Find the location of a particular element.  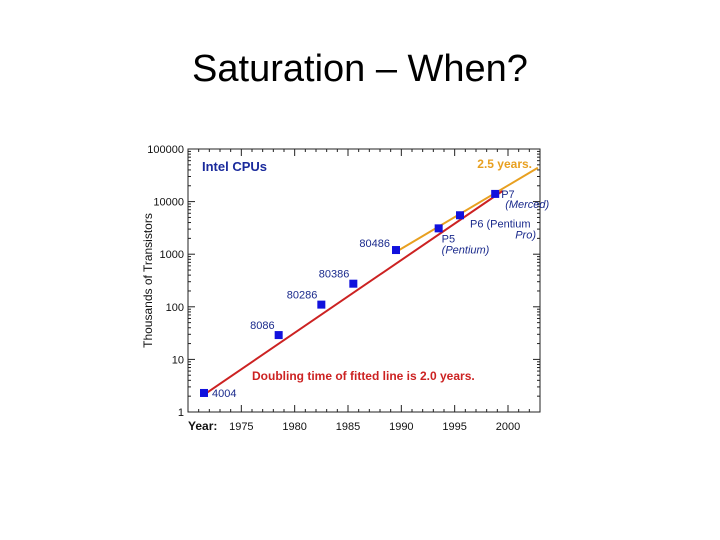

orange-fit-line is located at coordinates (468, 208).